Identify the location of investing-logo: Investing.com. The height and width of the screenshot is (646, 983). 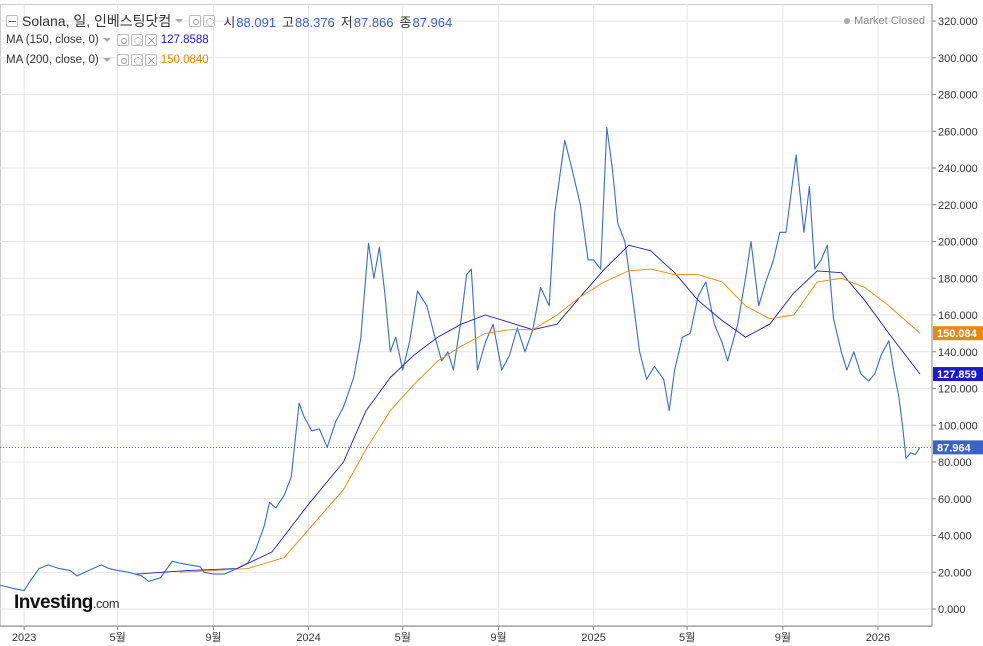
(67, 603).